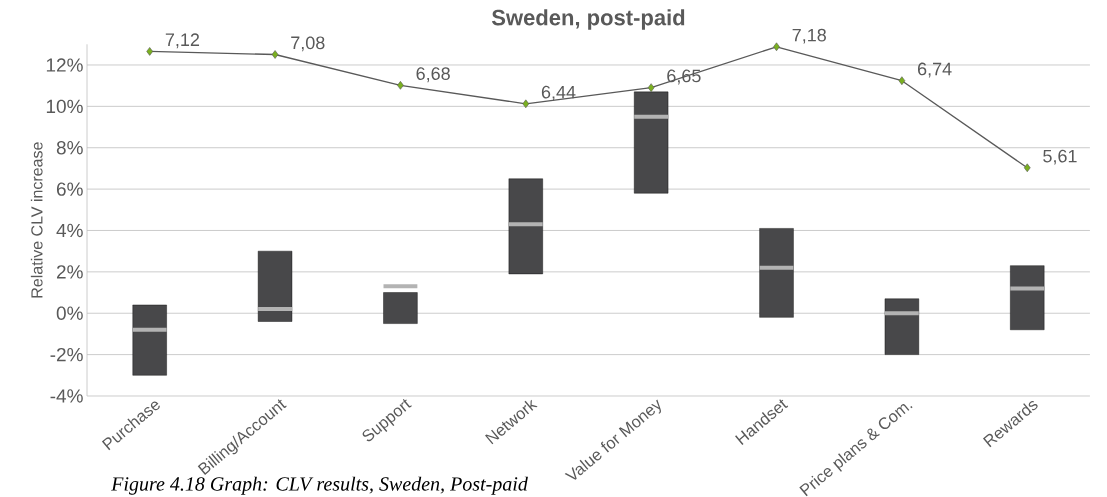 This screenshot has width=1107, height=497. What do you see at coordinates (558, 93) in the screenshot?
I see `data-label: 6,44` at bounding box center [558, 93].